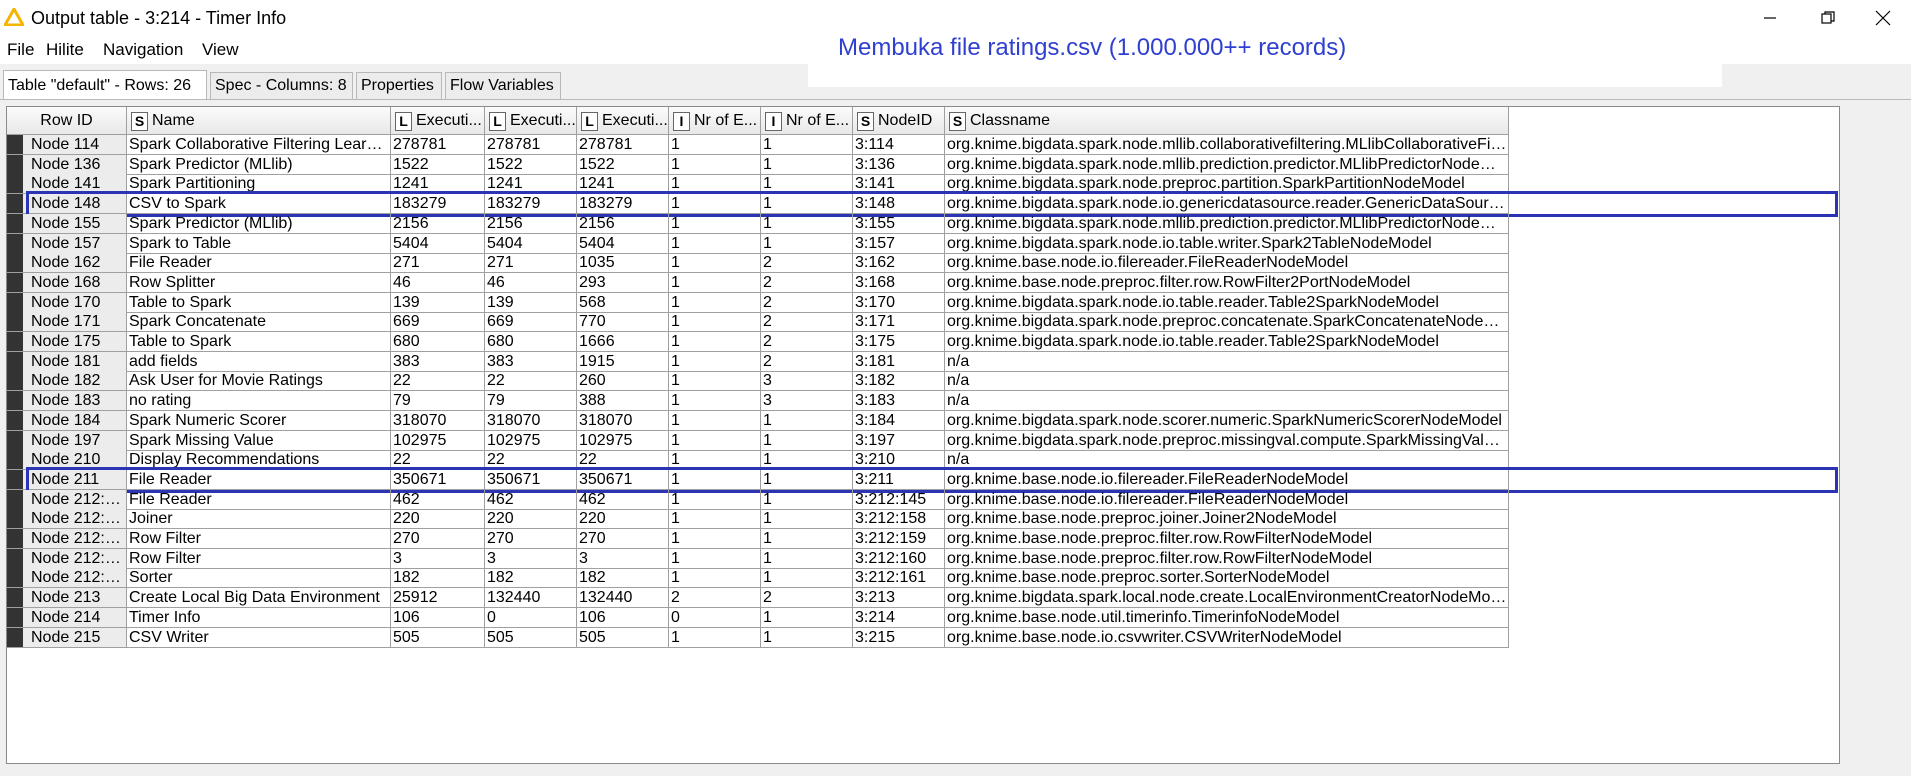 The height and width of the screenshot is (776, 1911). What do you see at coordinates (623, 617) in the screenshot?
I see `cell-execution-time-3: 106` at bounding box center [623, 617].